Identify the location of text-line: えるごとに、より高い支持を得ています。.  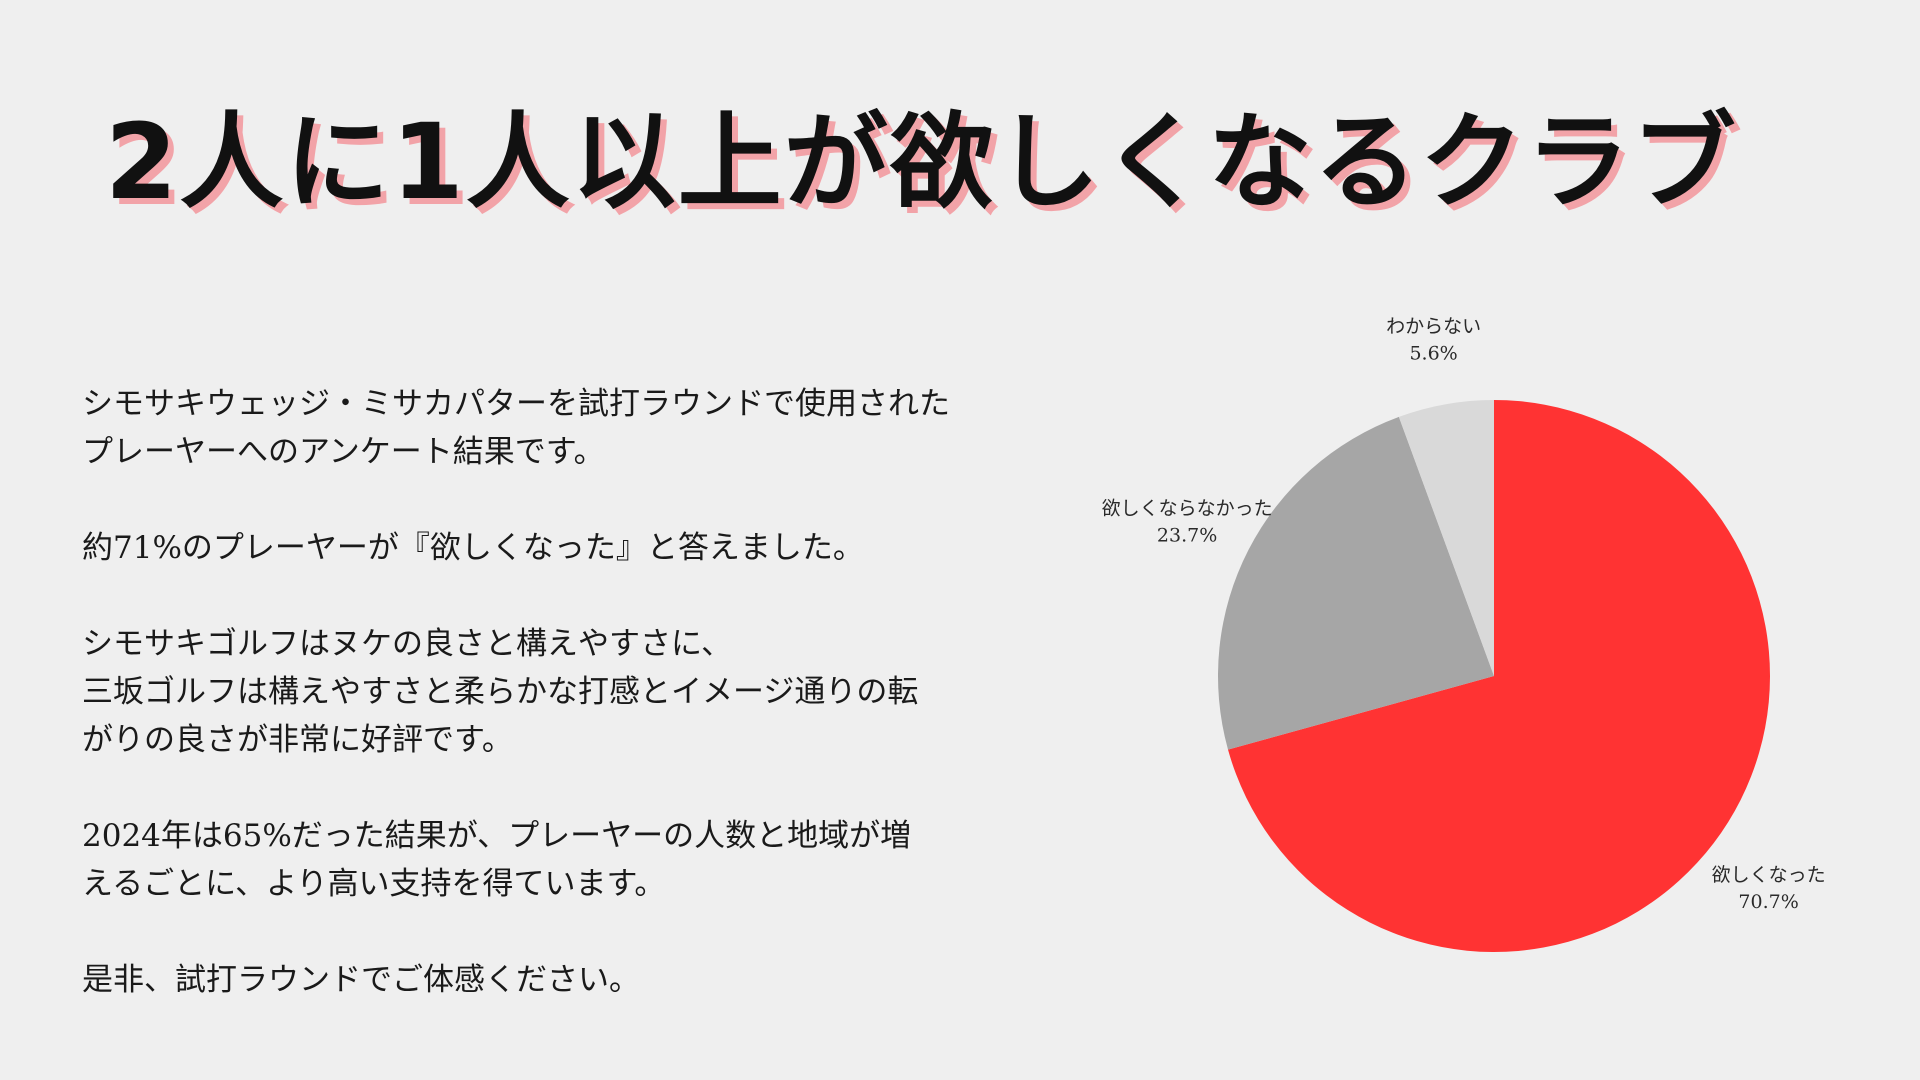
(374, 884).